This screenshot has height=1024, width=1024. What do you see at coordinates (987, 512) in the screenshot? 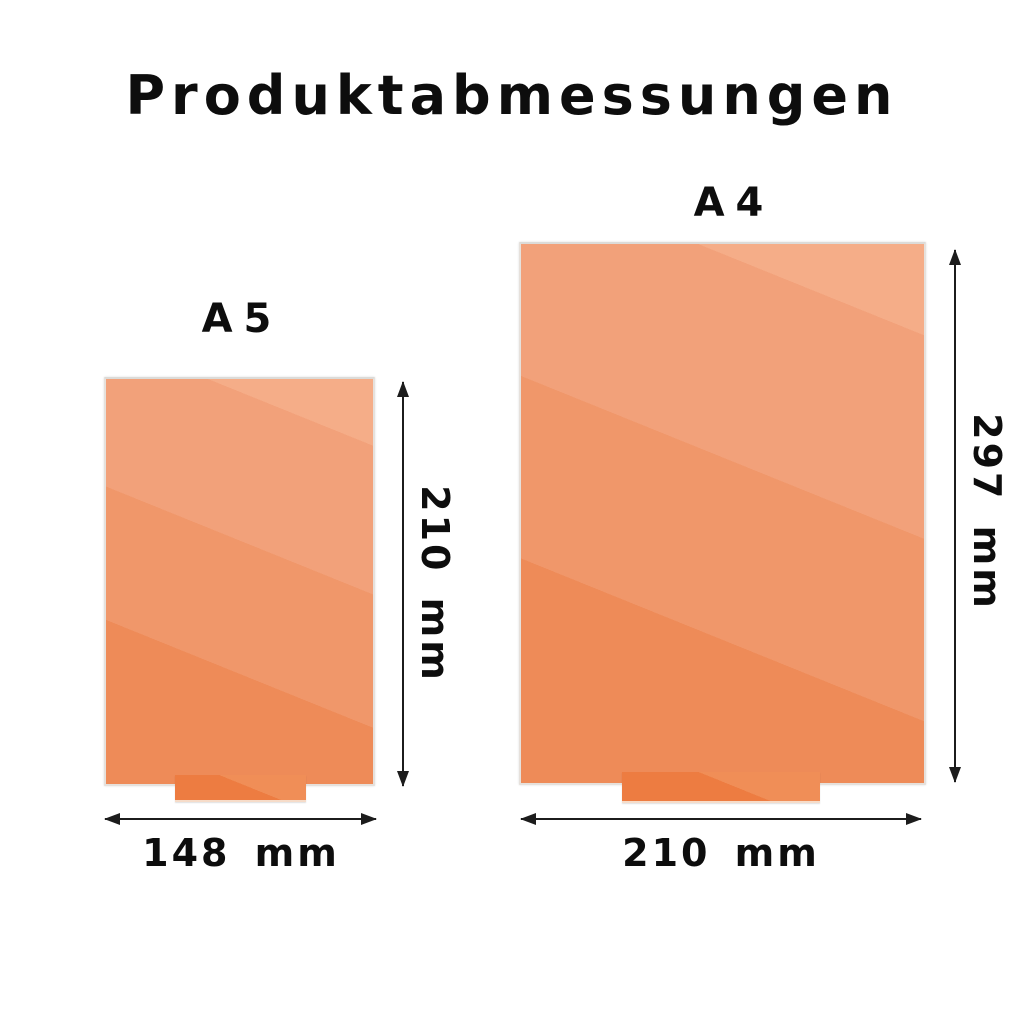
I see `a4-height-value: 297 mm` at bounding box center [987, 512].